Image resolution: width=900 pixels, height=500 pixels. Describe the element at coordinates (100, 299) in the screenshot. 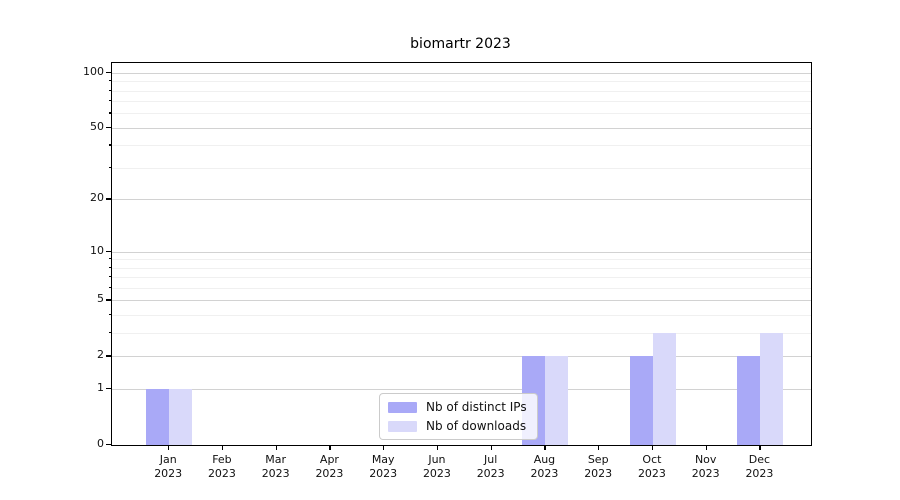

I see `y-tick-label: 5` at that location.